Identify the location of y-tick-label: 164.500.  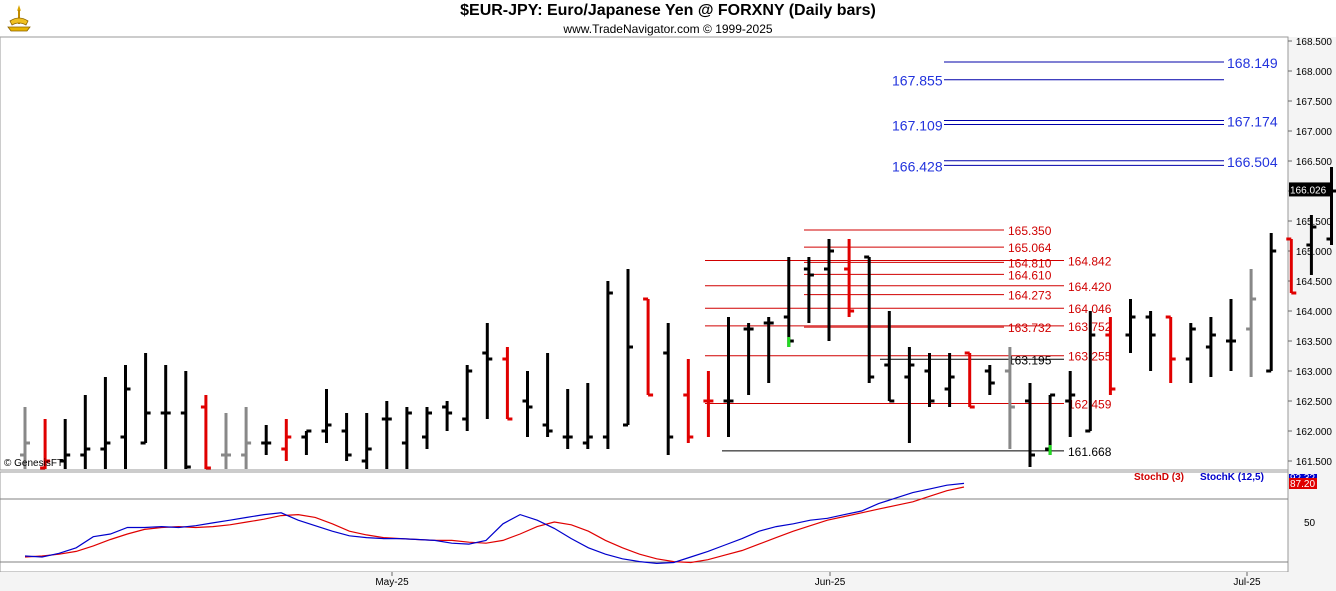
(1314, 282).